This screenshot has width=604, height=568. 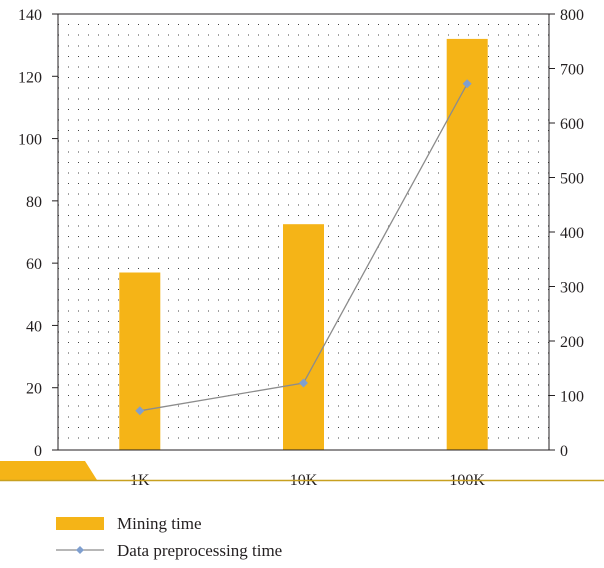 I want to click on bar-1K, so click(x=140, y=361).